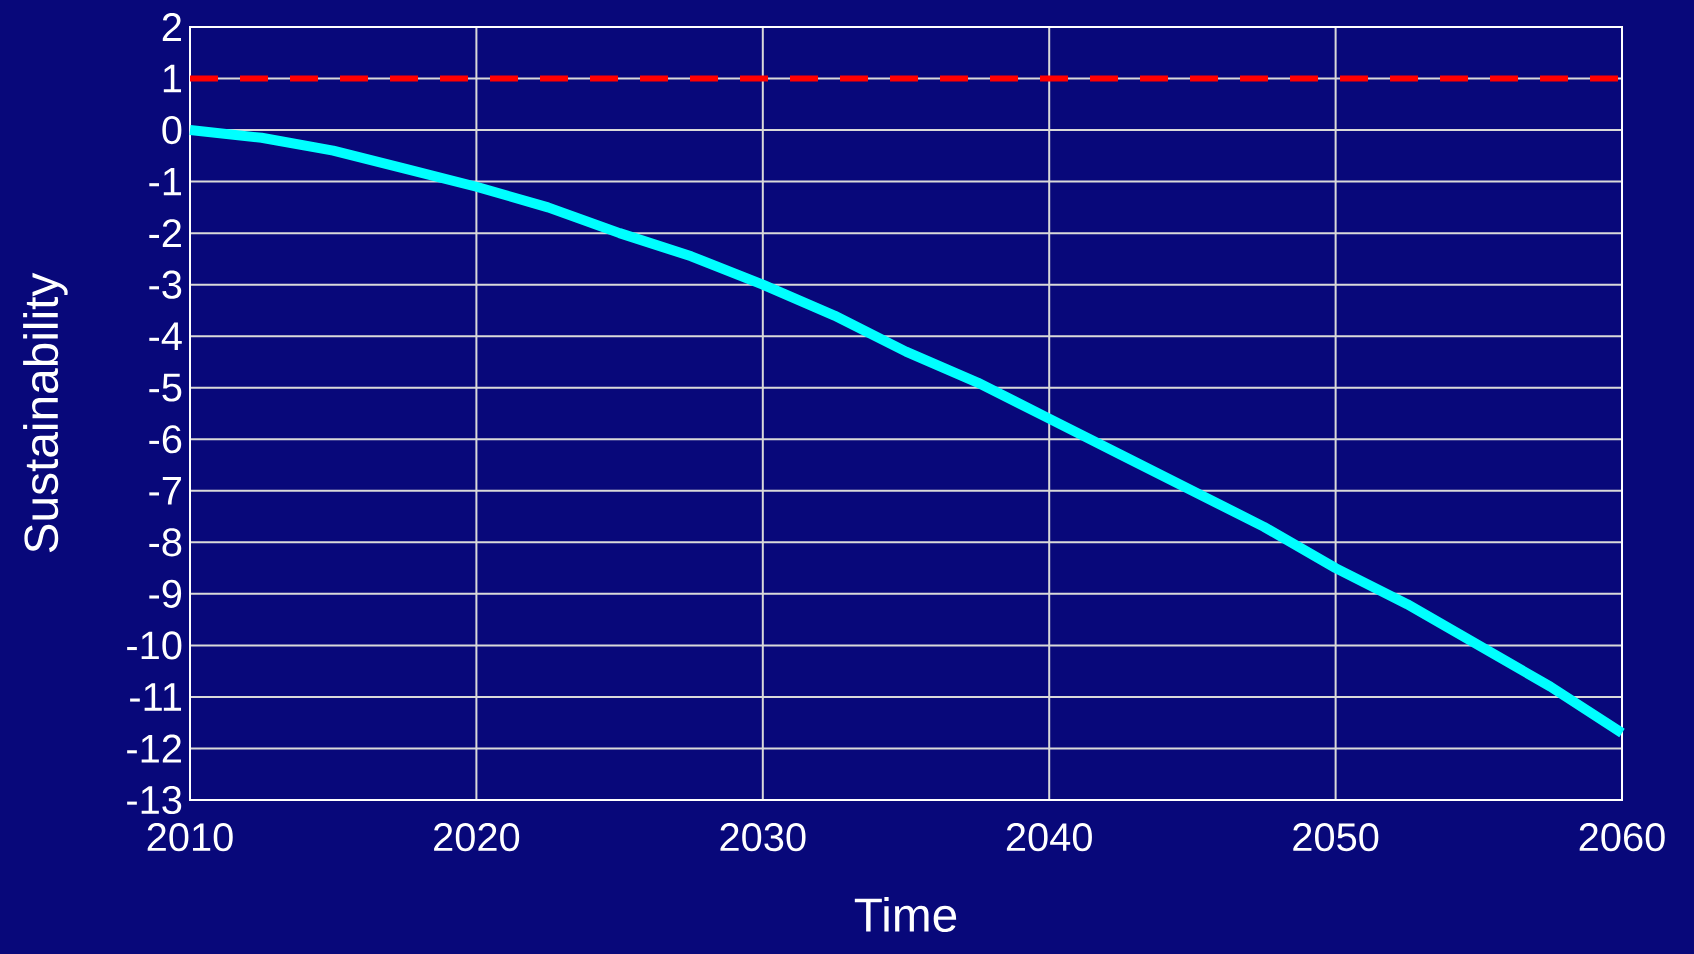 The height and width of the screenshot is (954, 1694). I want to click on y-tick-label: -13, so click(154, 800).